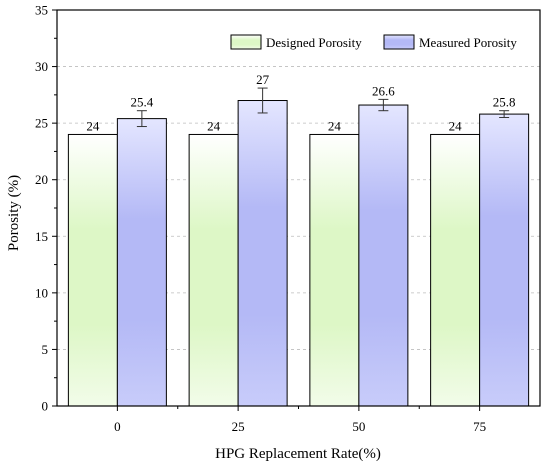 The image size is (550, 465). What do you see at coordinates (117, 426) in the screenshot?
I see `x-tick-label: 0` at bounding box center [117, 426].